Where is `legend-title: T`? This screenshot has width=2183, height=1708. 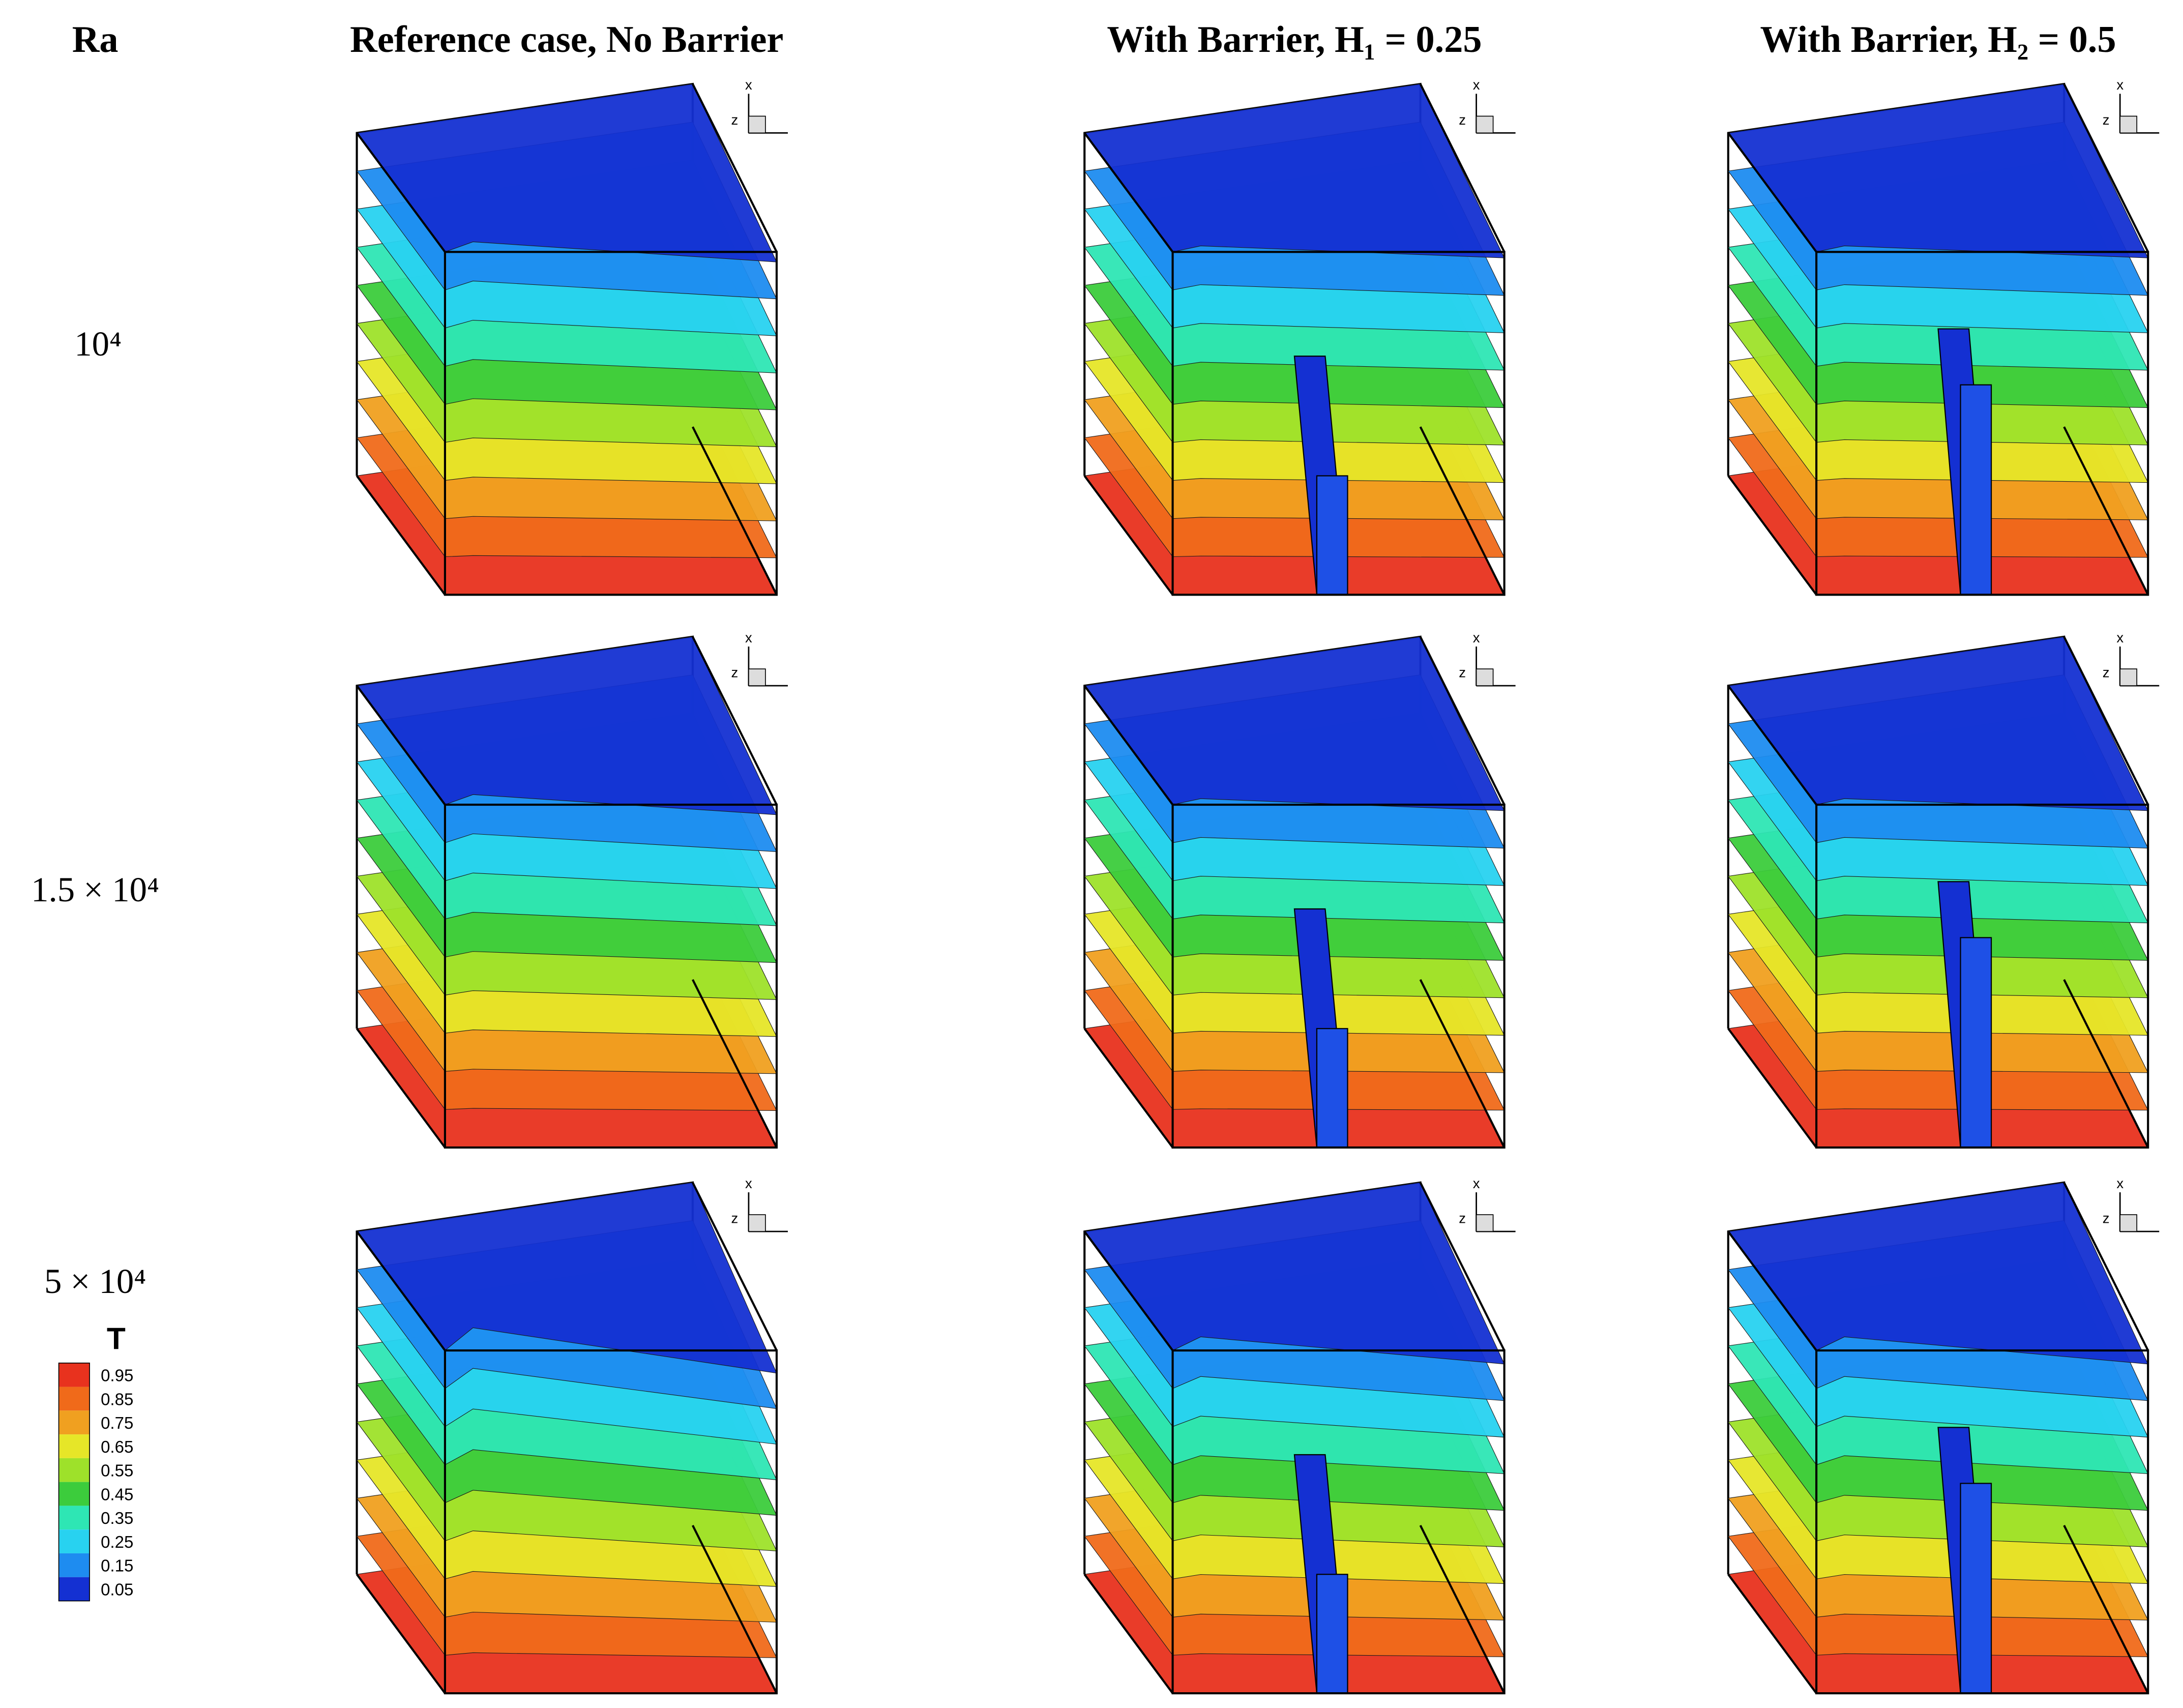 legend-title: T is located at coordinates (116, 1339).